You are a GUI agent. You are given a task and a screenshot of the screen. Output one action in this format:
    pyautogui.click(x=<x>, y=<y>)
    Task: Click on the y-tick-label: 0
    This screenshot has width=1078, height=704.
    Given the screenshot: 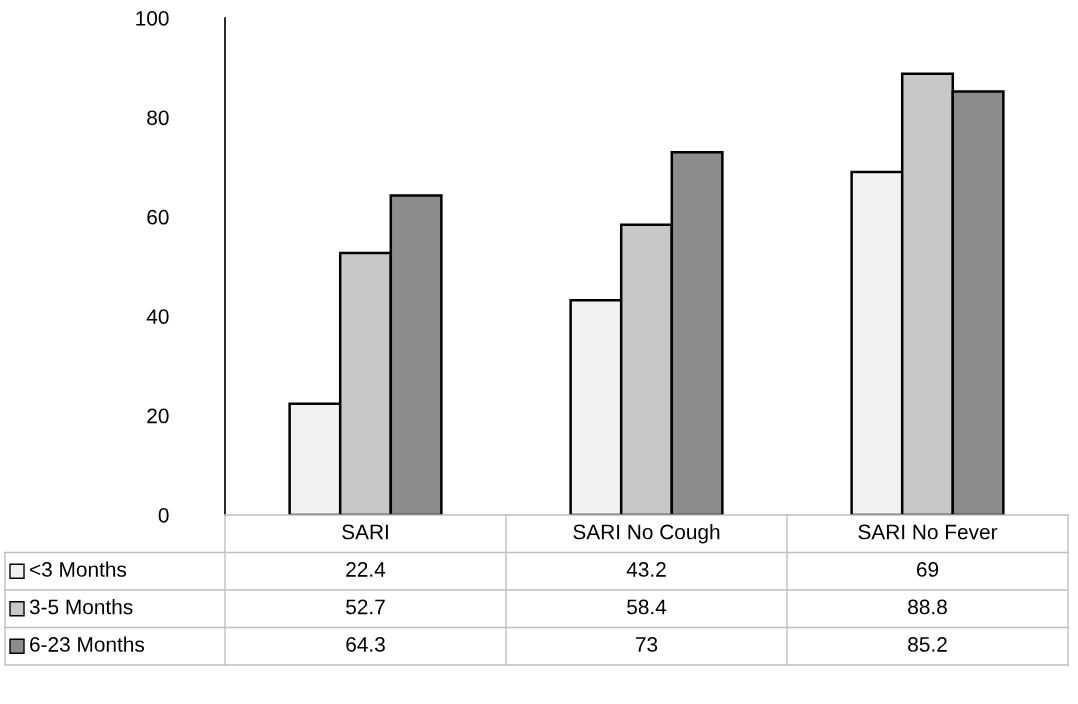 What is the action you would take?
    pyautogui.click(x=163, y=515)
    